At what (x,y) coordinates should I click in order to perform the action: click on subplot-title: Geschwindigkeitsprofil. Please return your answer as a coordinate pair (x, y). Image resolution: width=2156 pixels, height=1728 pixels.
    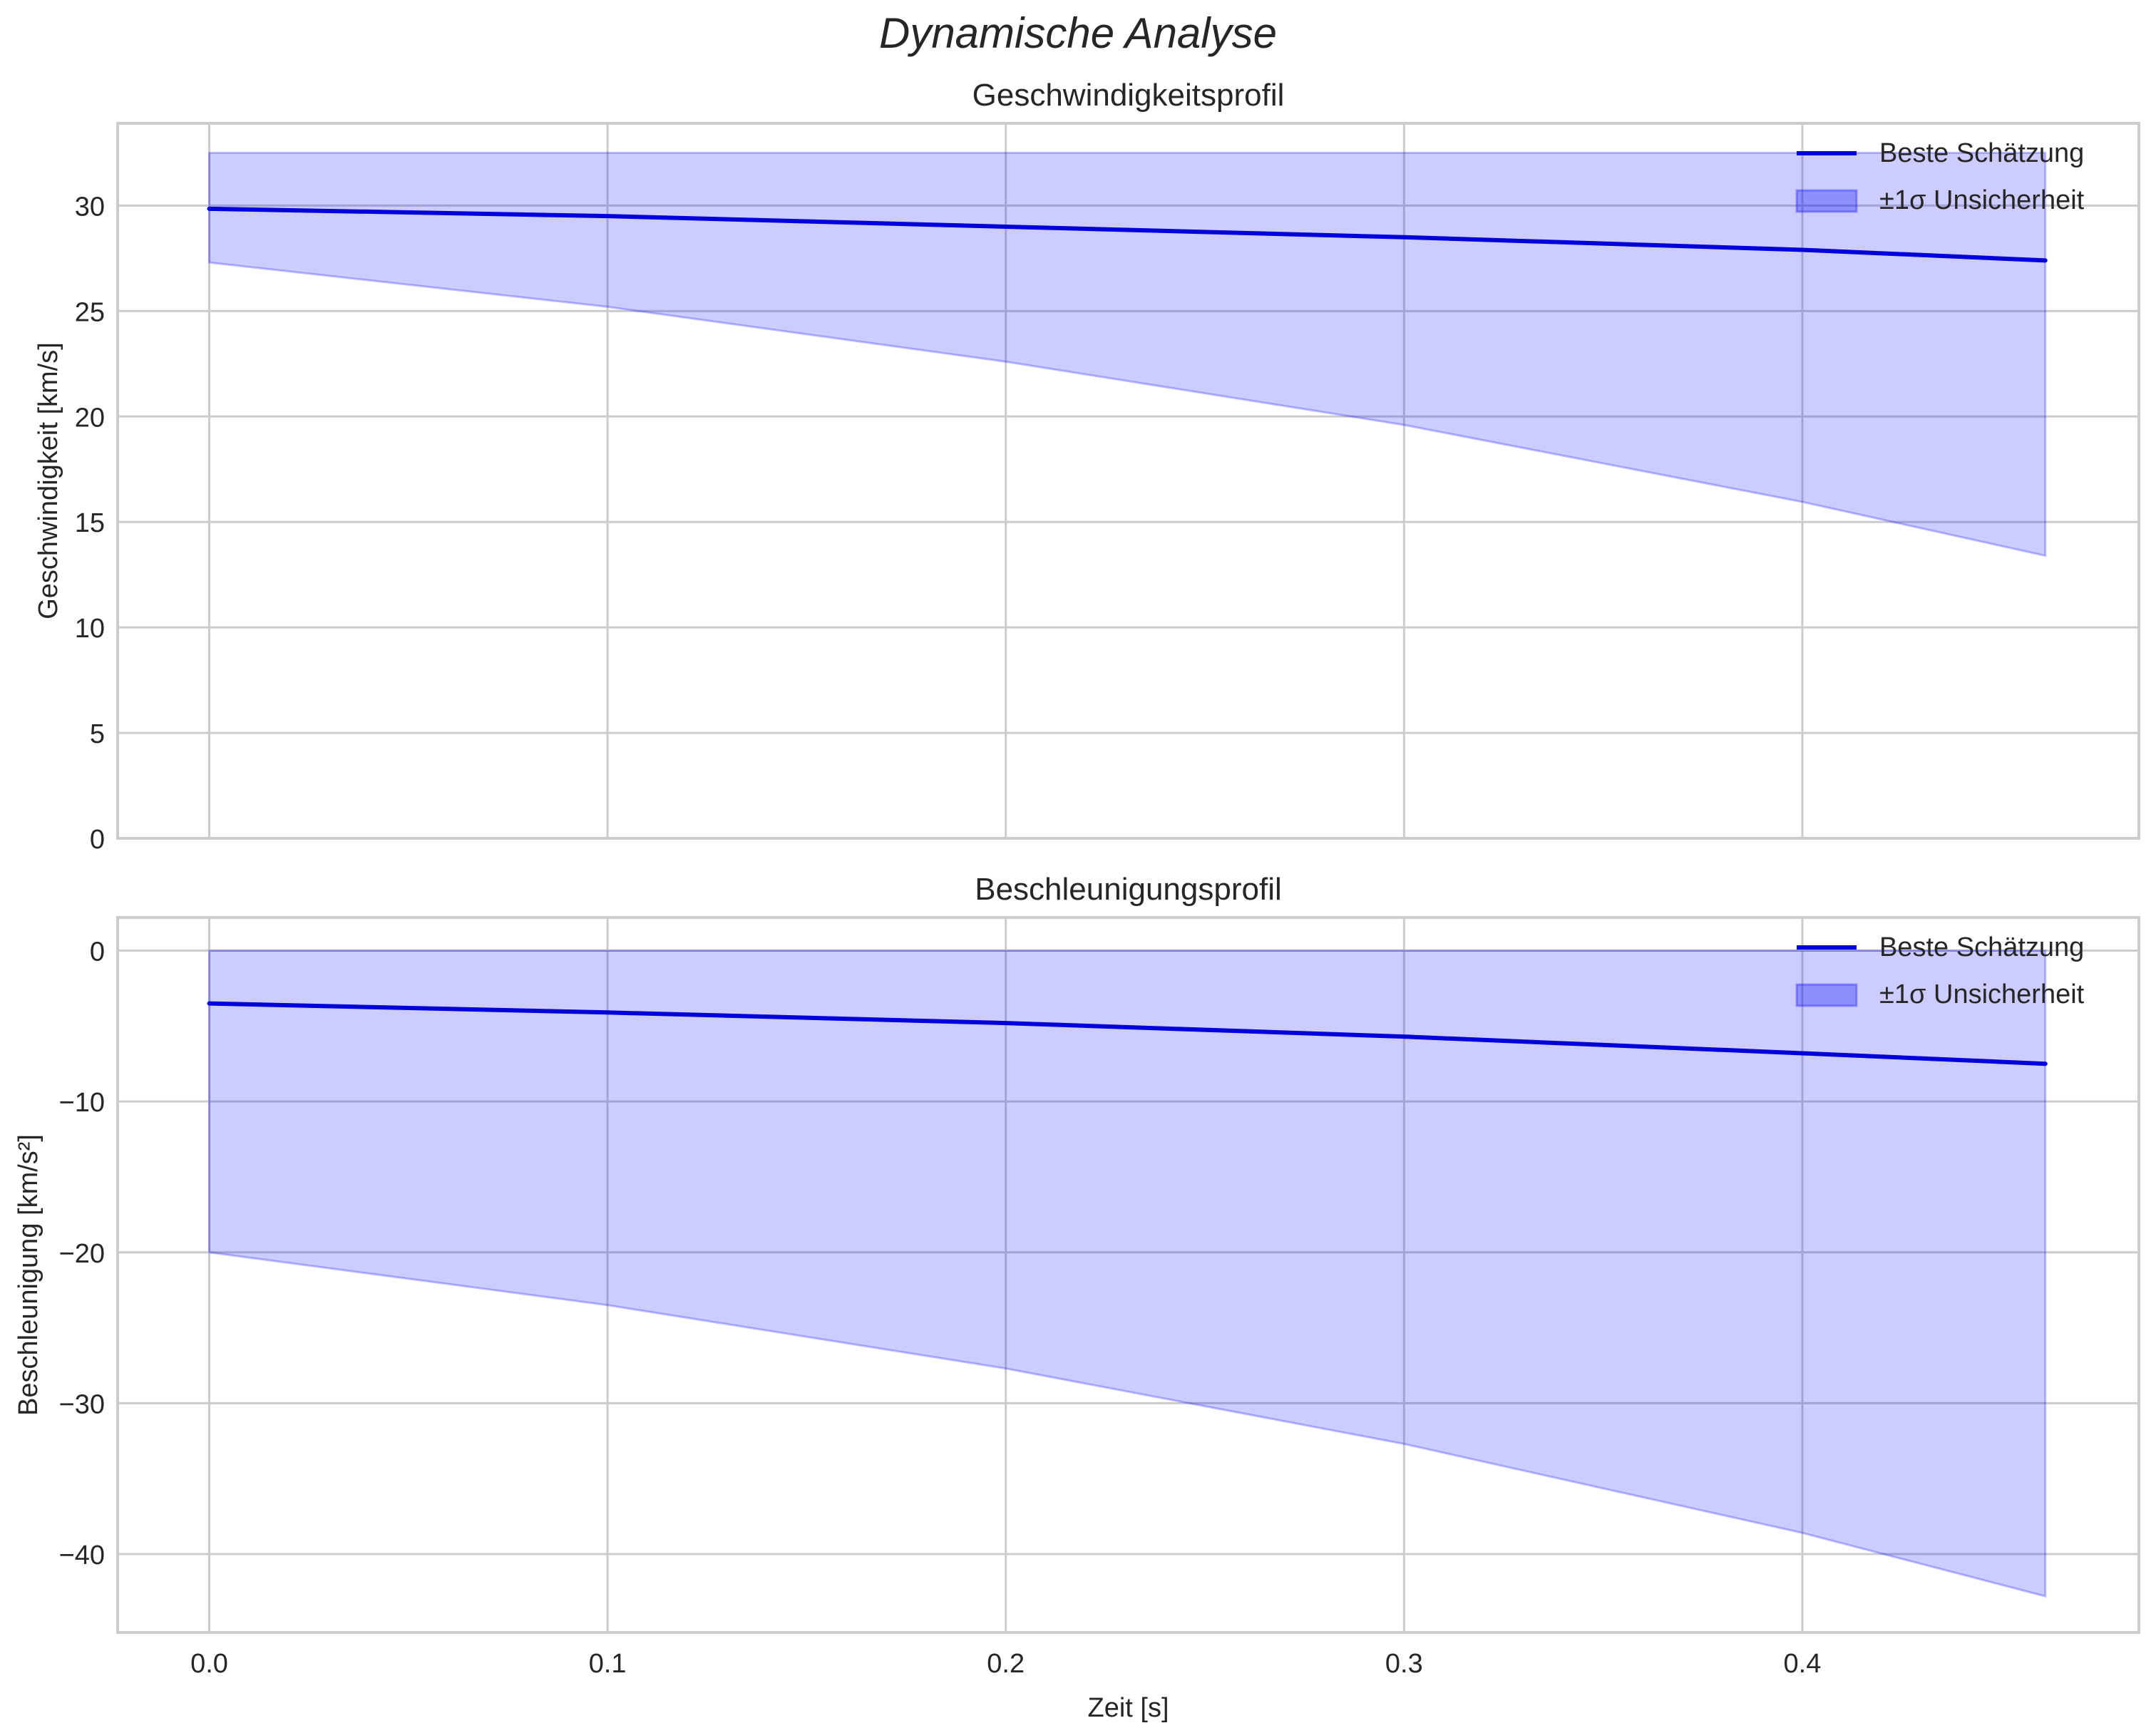
    Looking at the image, I should click on (1128, 95).